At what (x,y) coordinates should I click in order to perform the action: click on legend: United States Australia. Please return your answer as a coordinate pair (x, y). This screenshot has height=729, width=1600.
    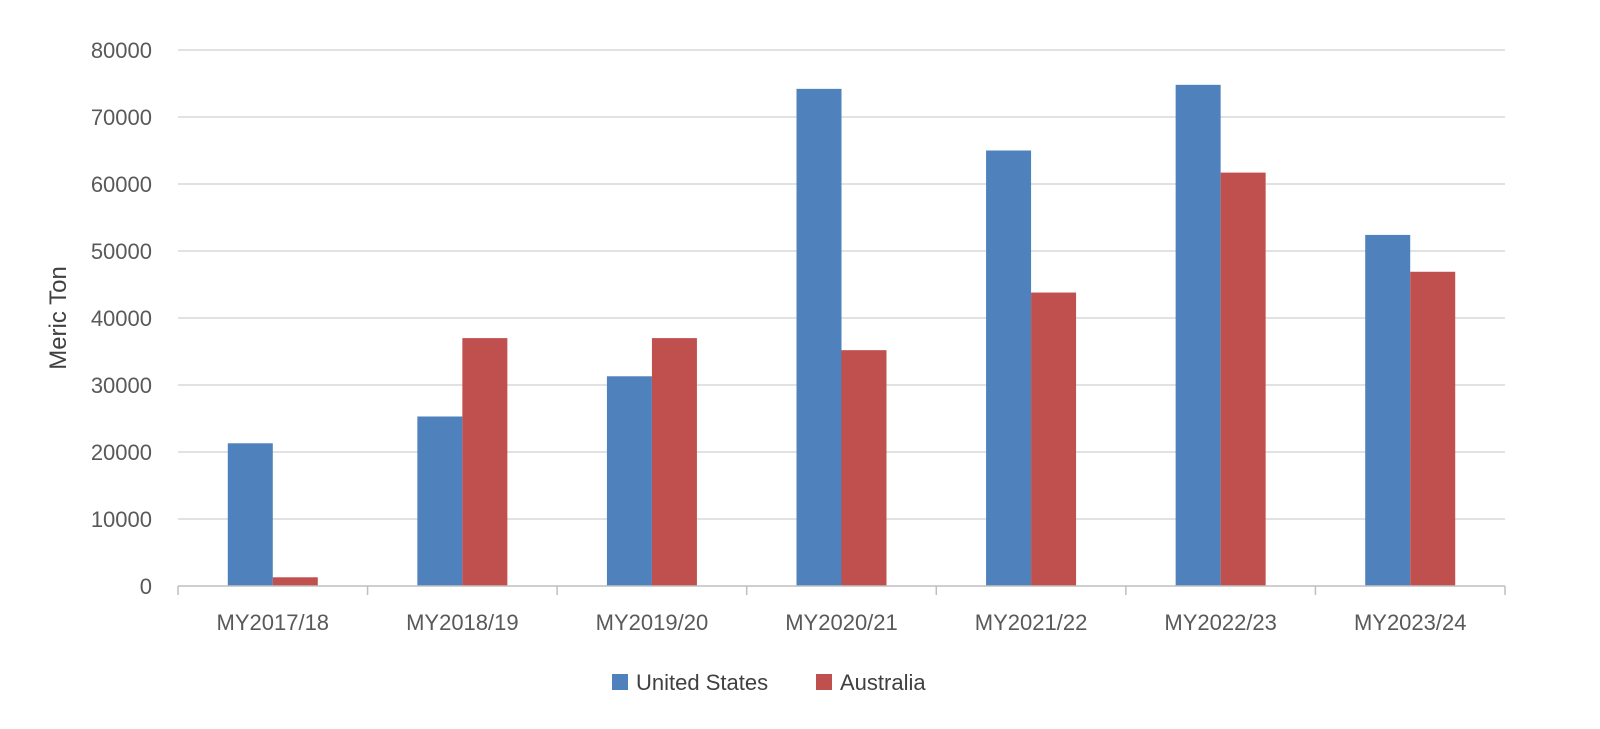
    Looking at the image, I should click on (769, 682).